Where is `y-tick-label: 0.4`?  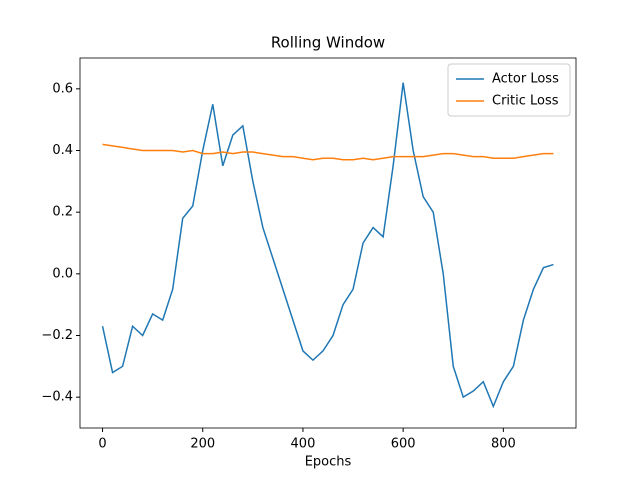
y-tick-label: 0.4 is located at coordinates (62, 150).